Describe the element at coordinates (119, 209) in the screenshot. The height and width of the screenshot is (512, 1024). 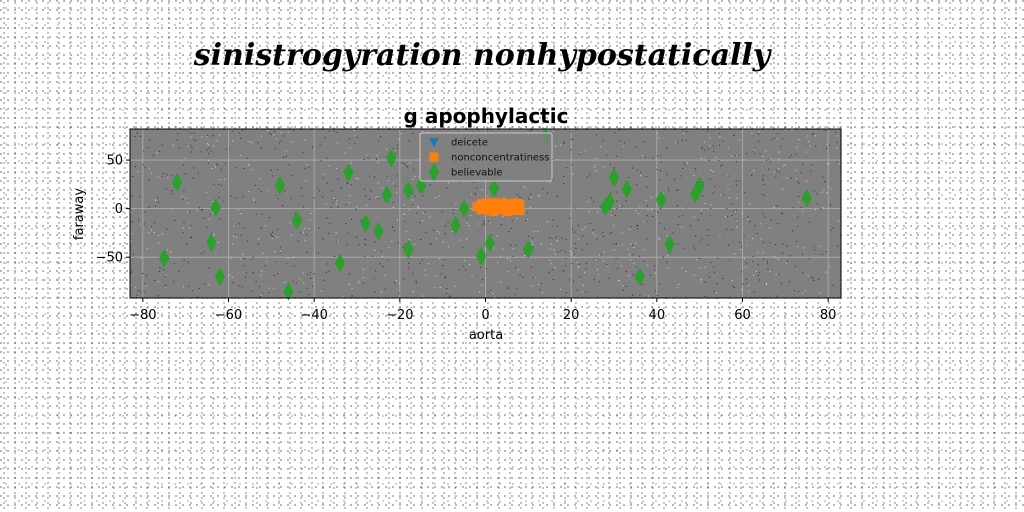
I see `y-tick-label: 0` at that location.